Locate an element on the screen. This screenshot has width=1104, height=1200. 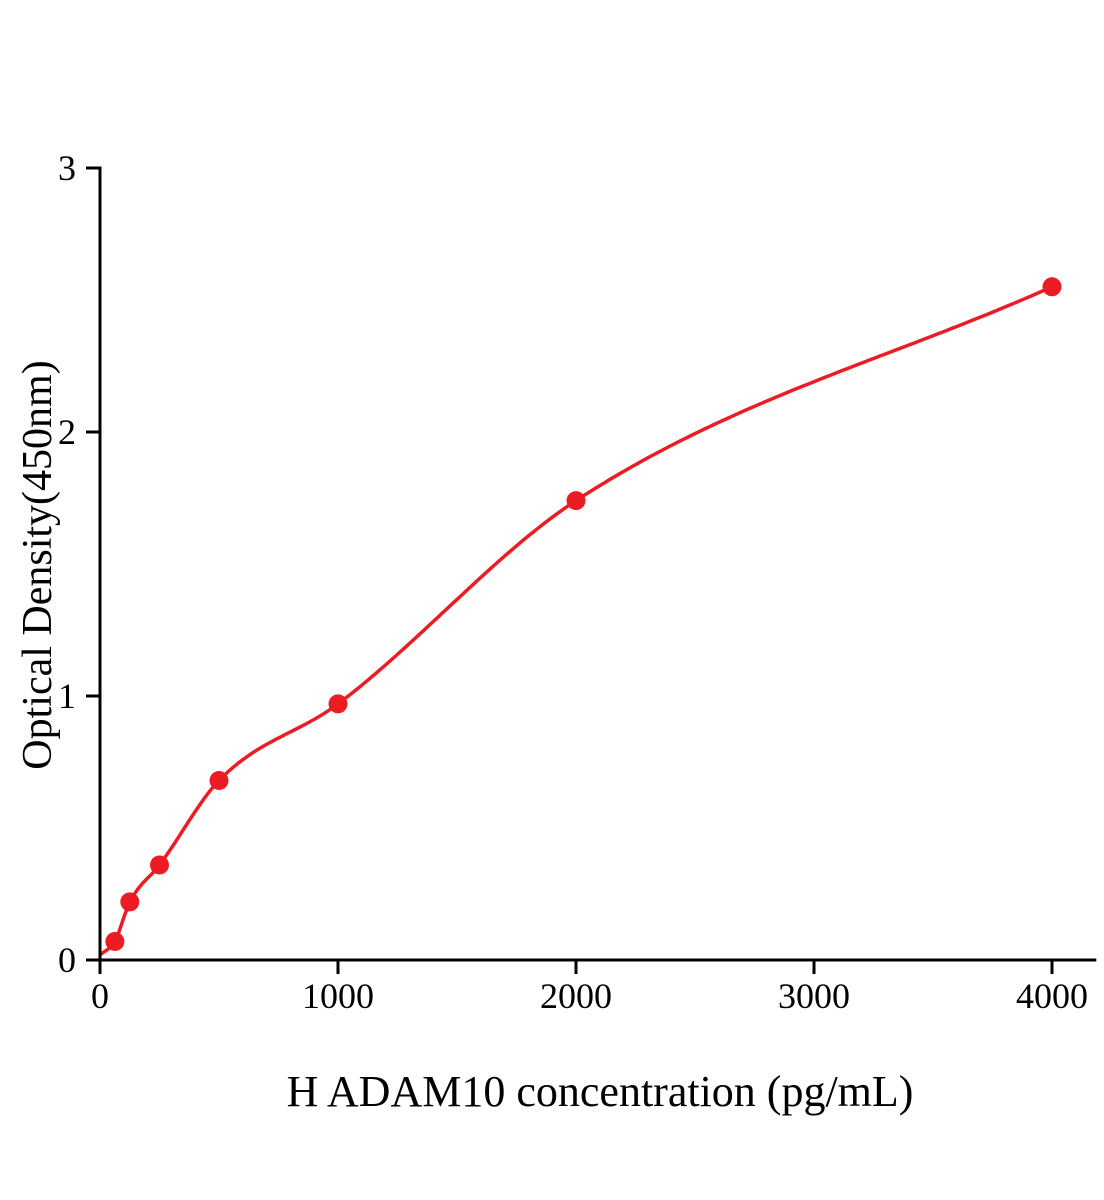
x-tick-label: 4000 is located at coordinates (1052, 996).